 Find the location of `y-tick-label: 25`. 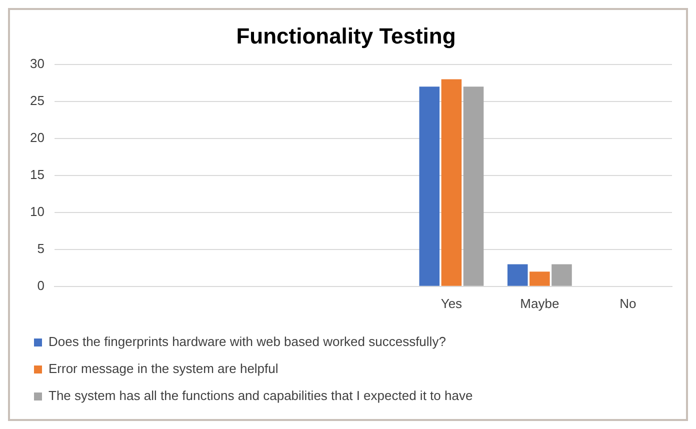

y-tick-label: 25 is located at coordinates (37, 100).